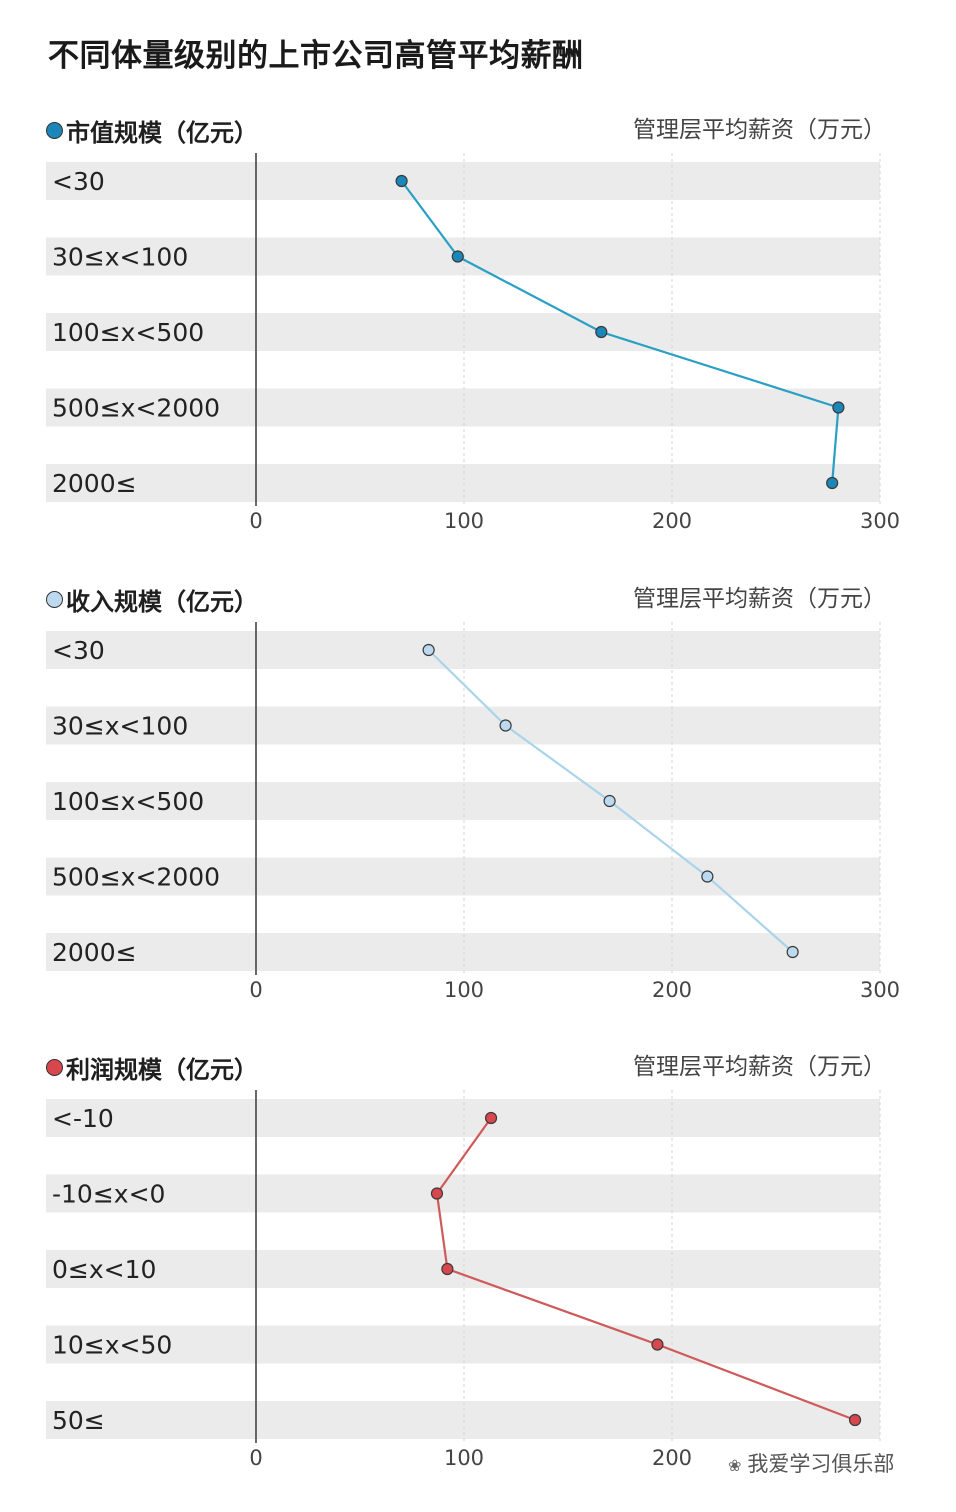  I want to click on chart-heading: 收入规模（亿元）, so click(152, 600).